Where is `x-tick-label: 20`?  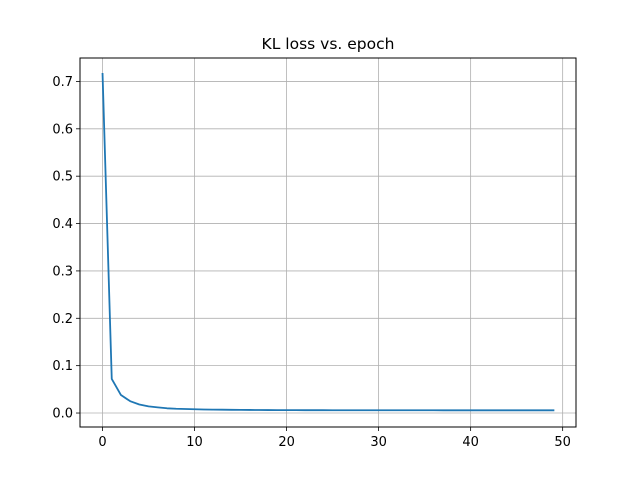 x-tick-label: 20 is located at coordinates (286, 442).